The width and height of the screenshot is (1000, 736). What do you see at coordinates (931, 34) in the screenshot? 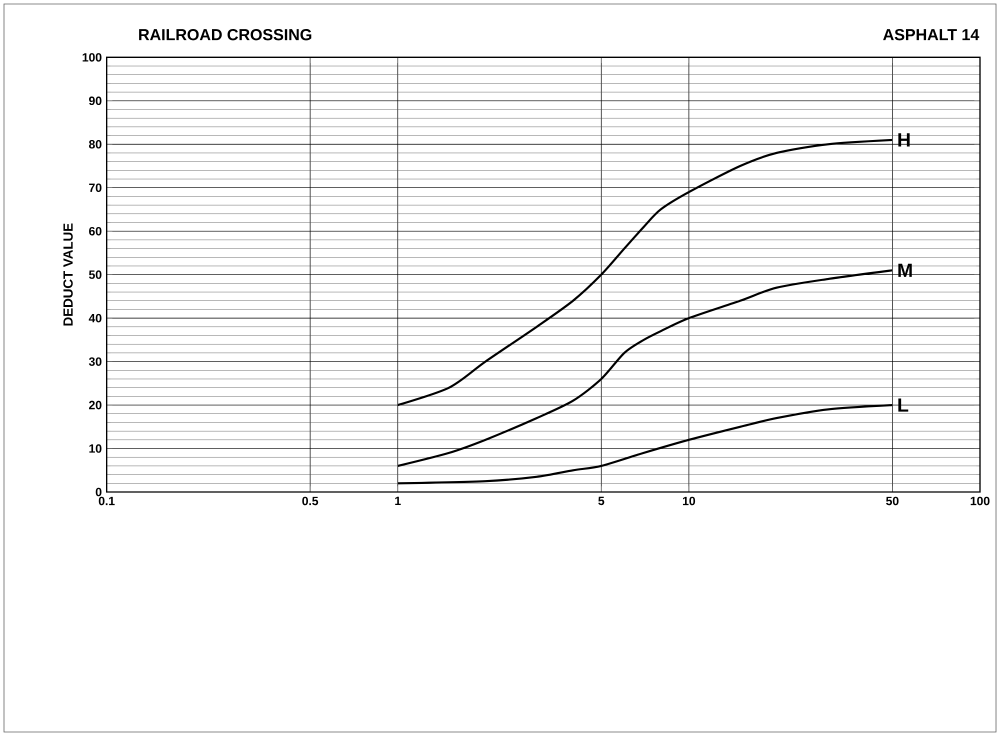
I see `chart-subtitle: ASPHALT 14` at bounding box center [931, 34].